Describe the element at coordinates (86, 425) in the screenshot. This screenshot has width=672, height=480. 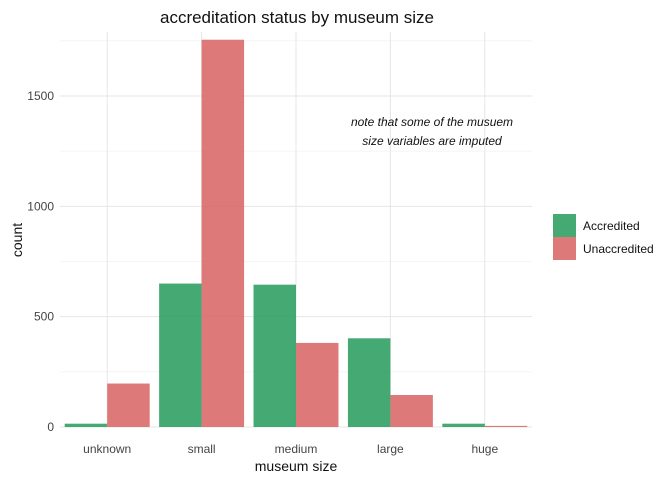
I see `bar-accredited-unknown` at that location.